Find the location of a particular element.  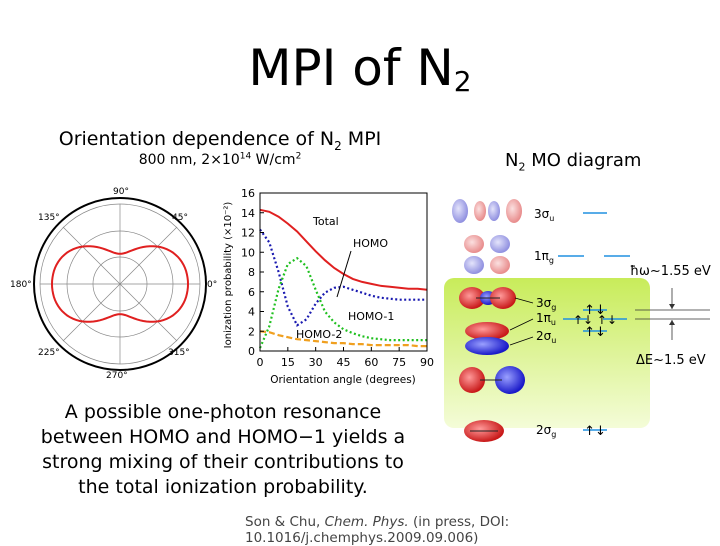

x-tick-label: 45 is located at coordinates (344, 362).